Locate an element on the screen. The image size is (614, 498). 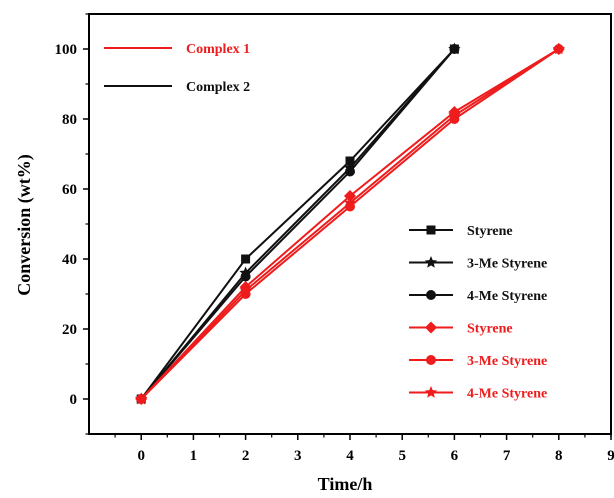
y-tick-label-5: 100 is located at coordinates (66, 50).